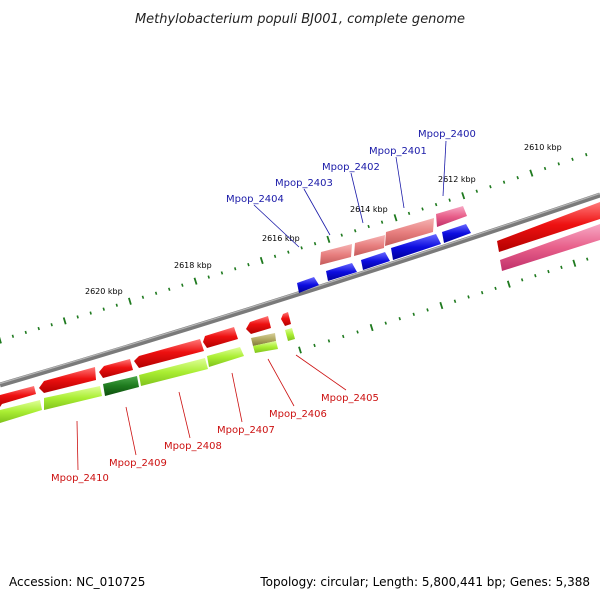 This screenshot has width=600, height=600. Describe the element at coordinates (350, 398) in the screenshot. I see `gene-label-mpop-2405: Mpop_2405` at that location.